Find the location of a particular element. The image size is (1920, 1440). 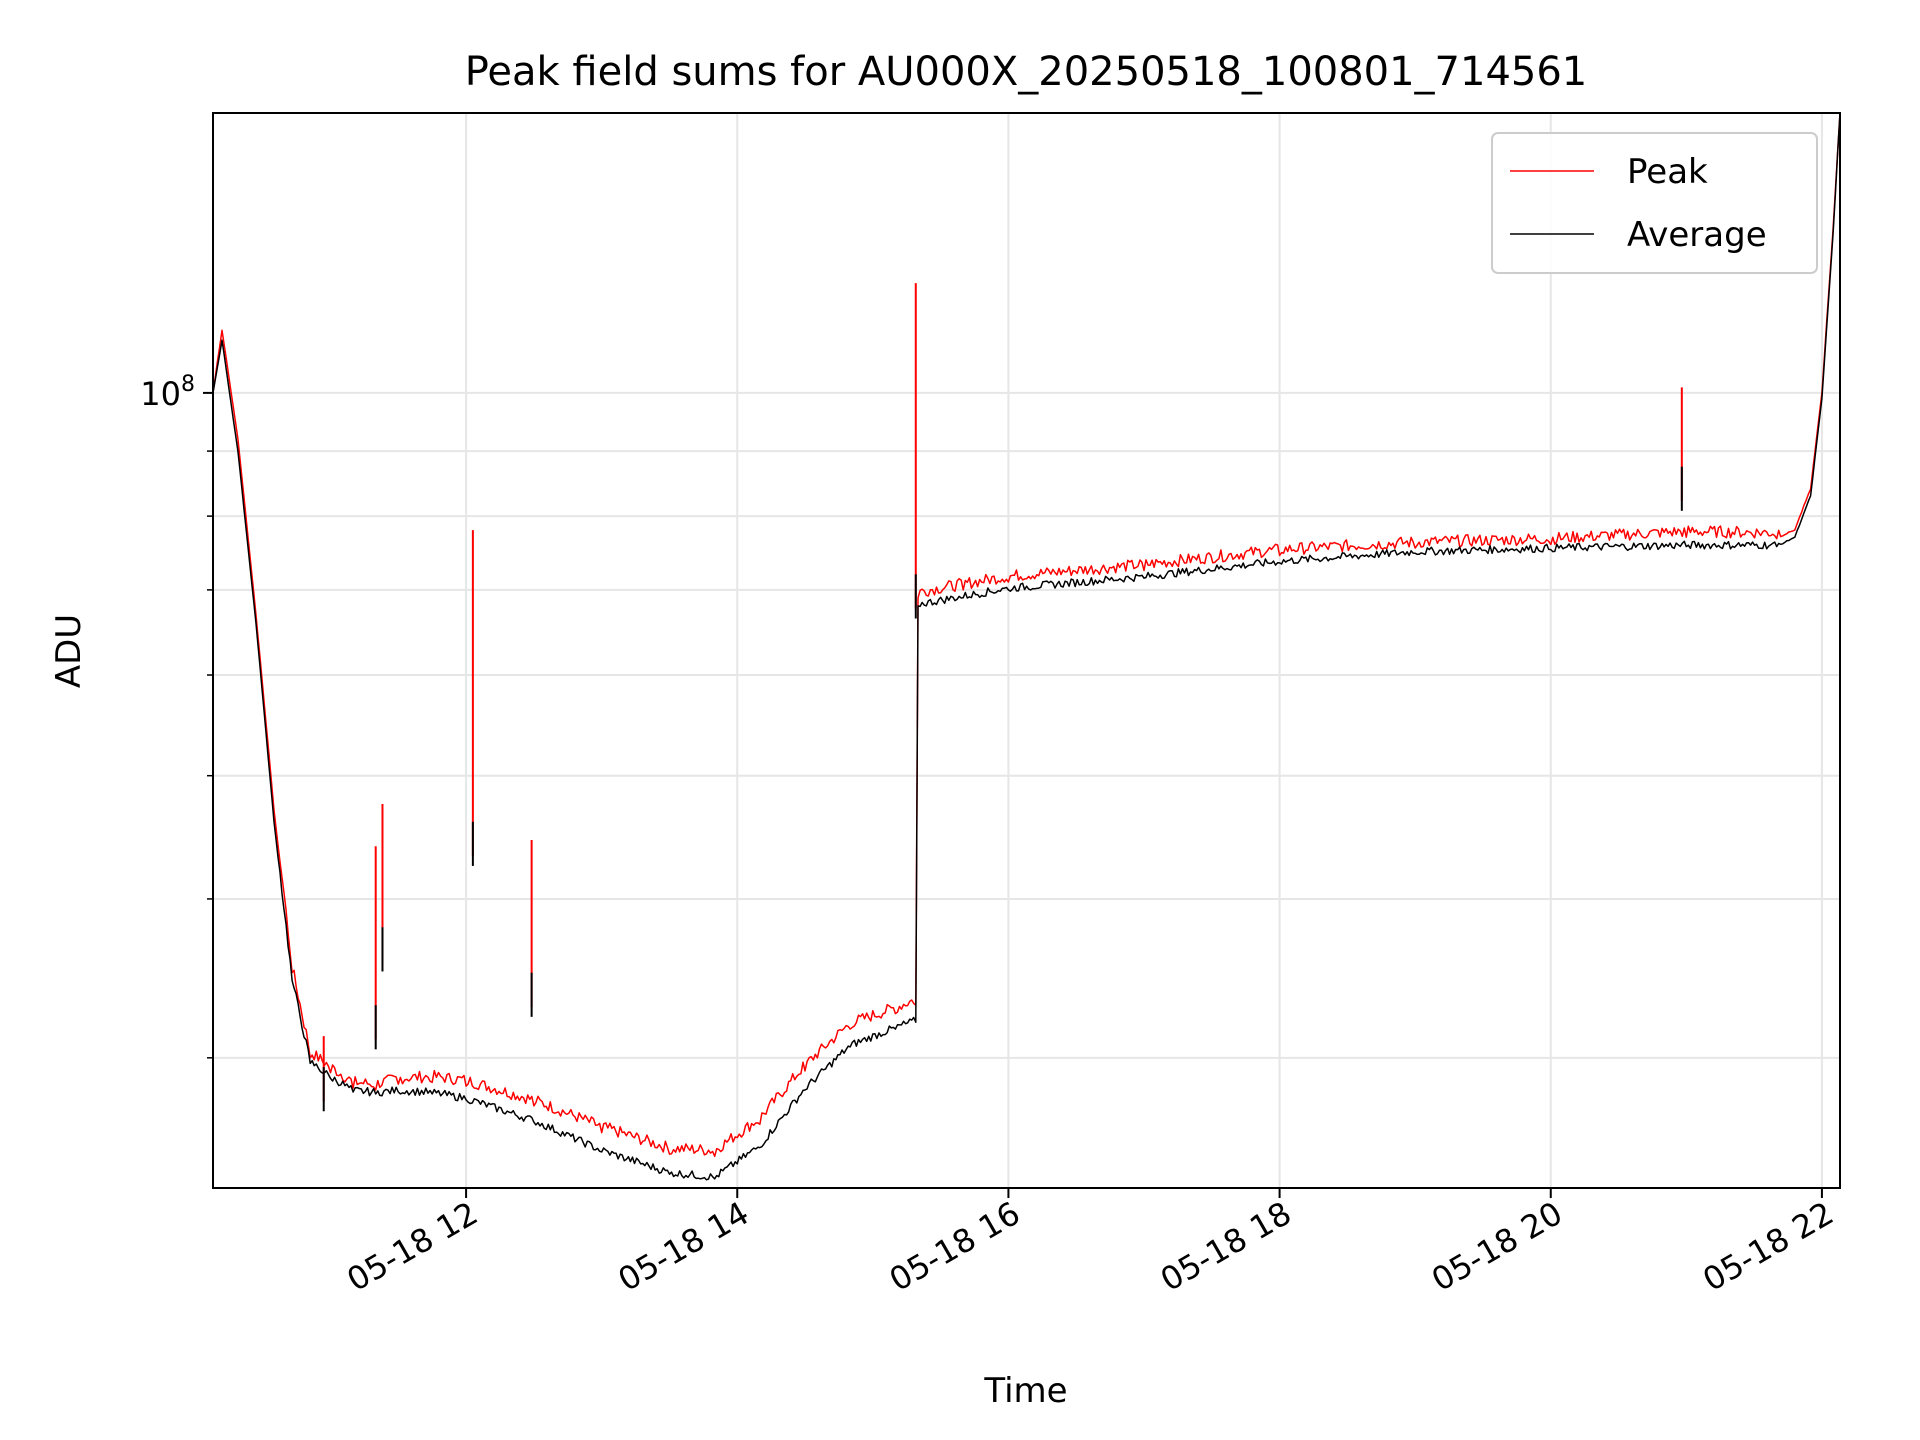

legend-box is located at coordinates (1654, 203).